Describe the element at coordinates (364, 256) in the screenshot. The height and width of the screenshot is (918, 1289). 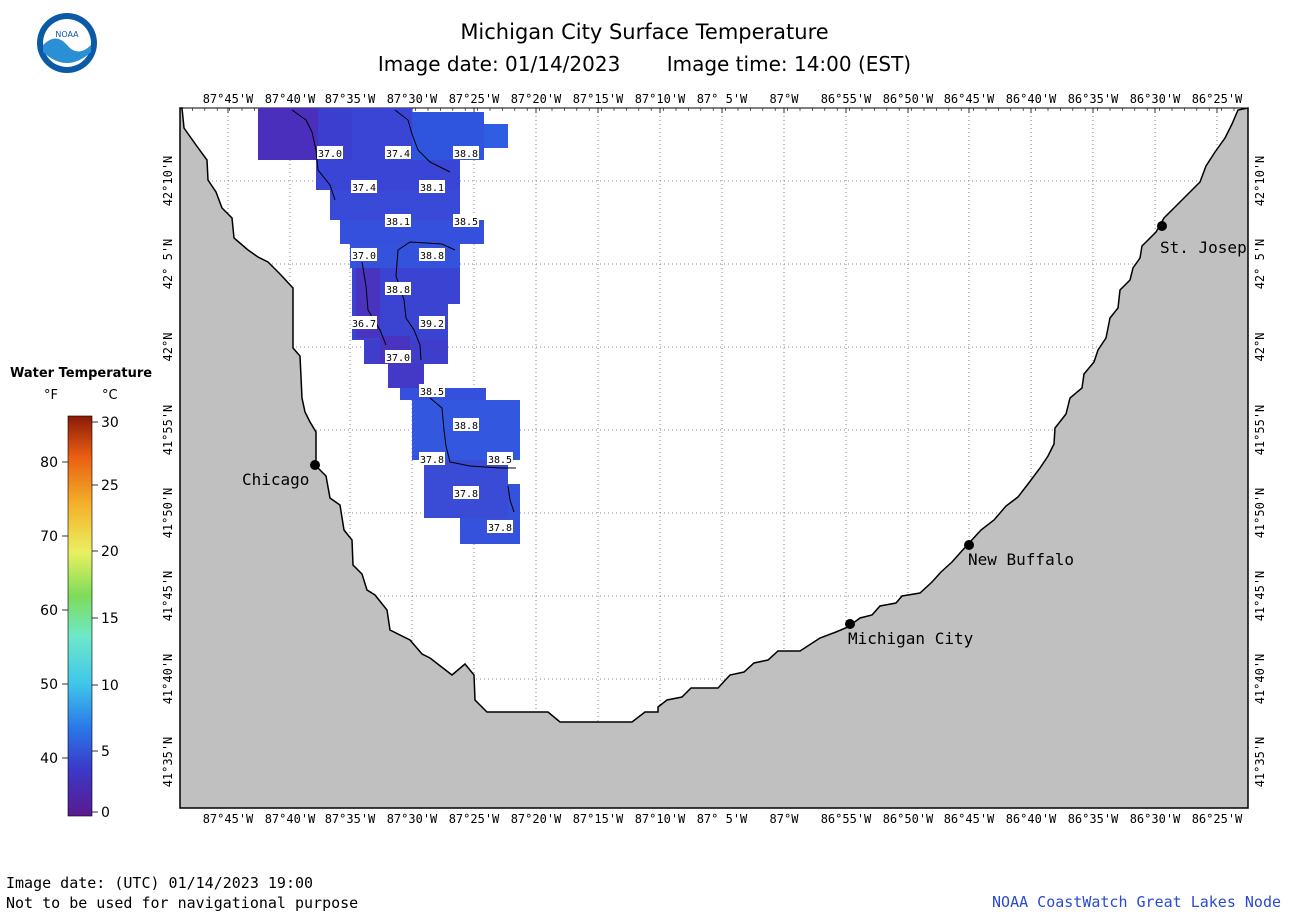
I see `temp-label: 37.0` at that location.